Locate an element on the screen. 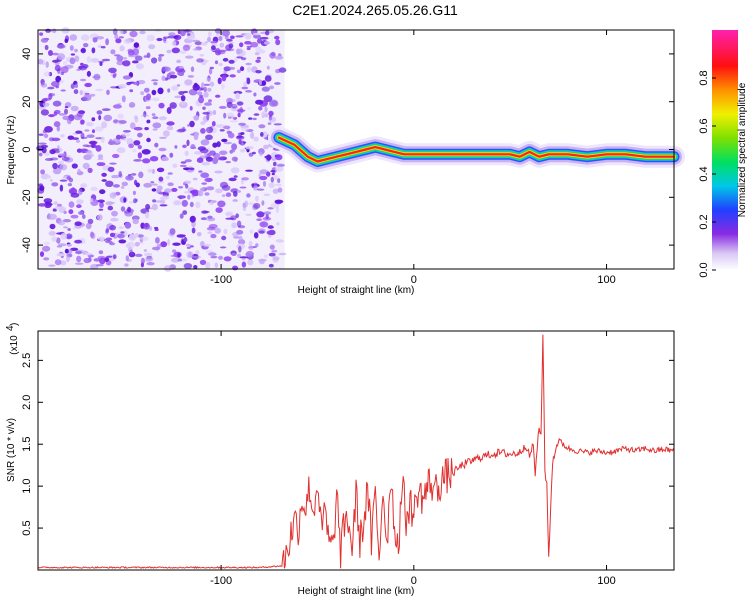  heatmap-noise-region is located at coordinates (161, 149).